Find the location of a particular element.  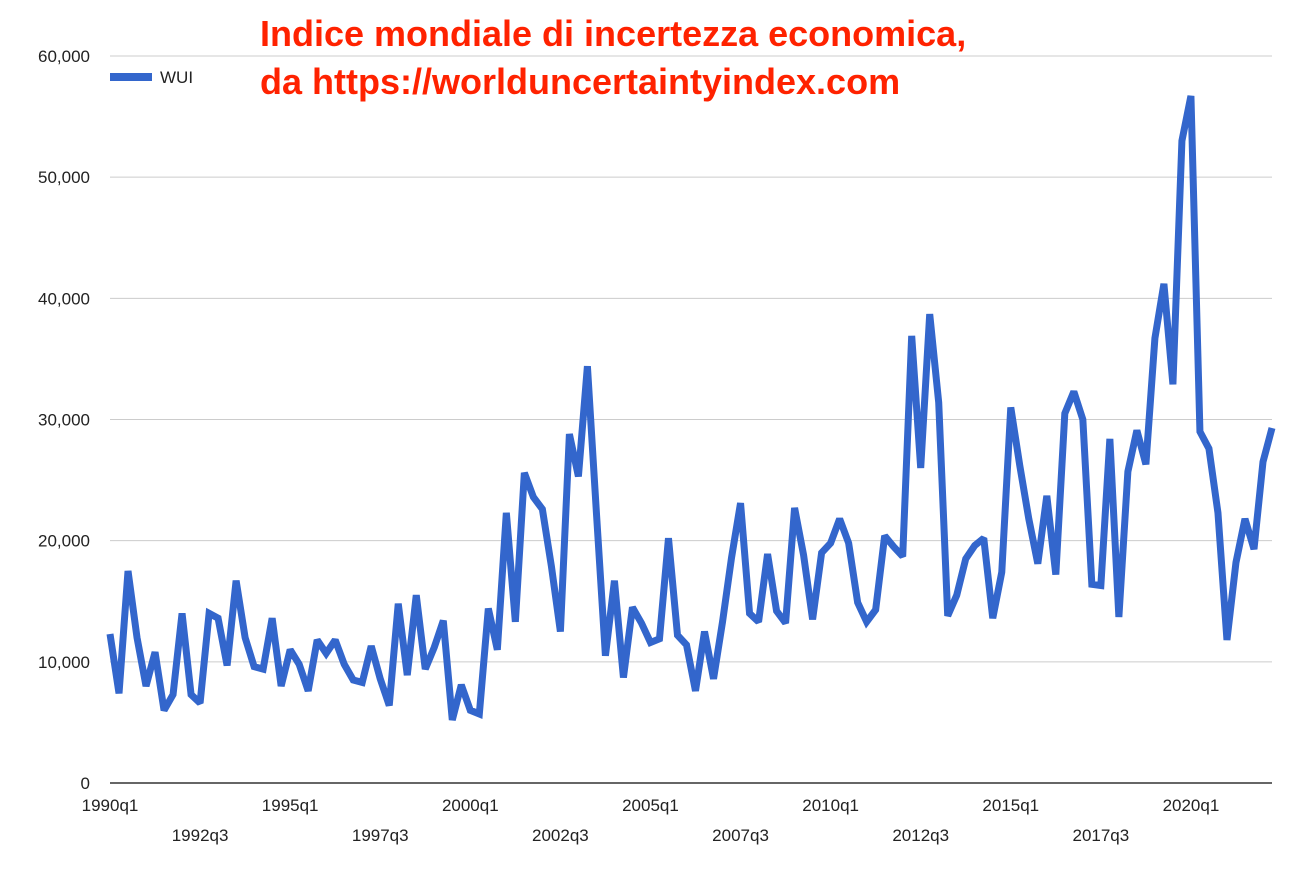

x-tick-label: 2000q1 is located at coordinates (470, 805).